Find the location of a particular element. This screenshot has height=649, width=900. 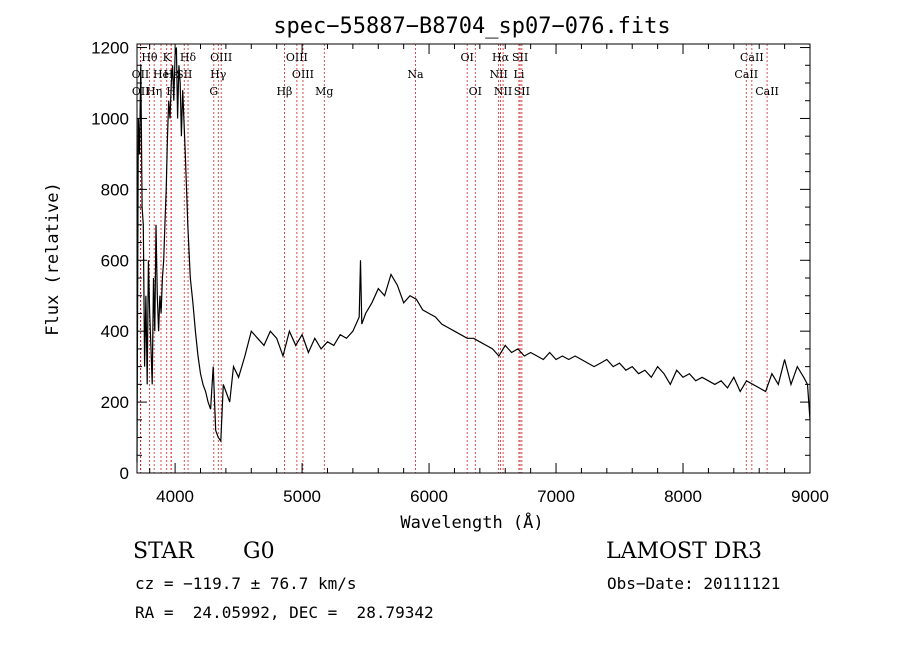

emission-line-label: Hδ is located at coordinates (188, 57).